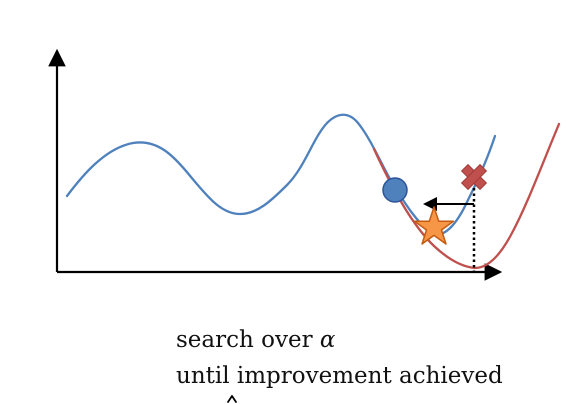  Describe the element at coordinates (327, 340) in the screenshot. I see `alpha-symbol: α` at that location.